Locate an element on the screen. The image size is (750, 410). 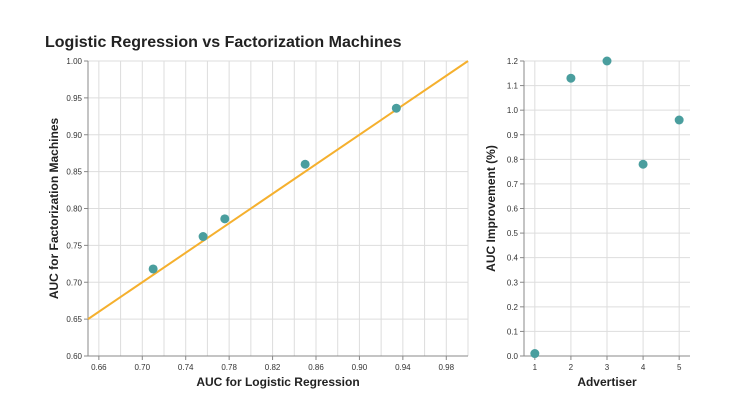
x-tick-label: 5 is located at coordinates (679, 367).